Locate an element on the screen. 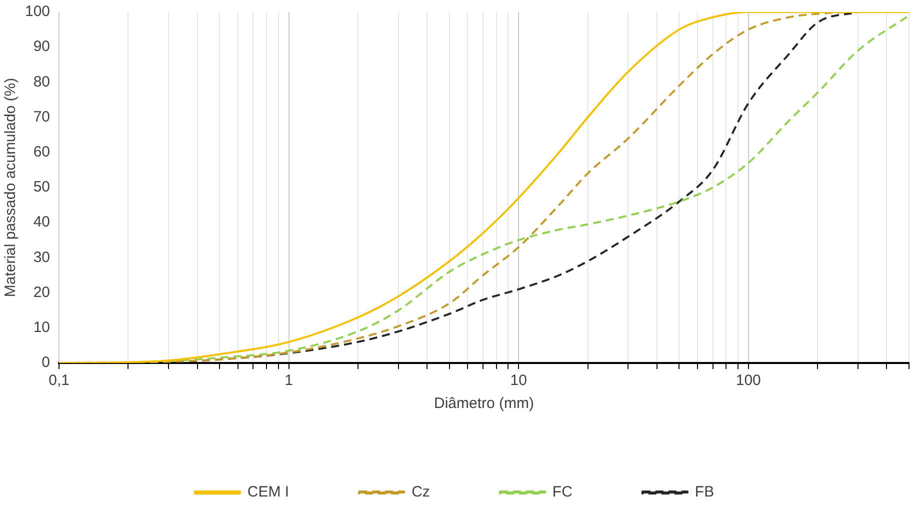 This screenshot has height=510, width=913. y-tick-label: 30 is located at coordinates (41, 257).